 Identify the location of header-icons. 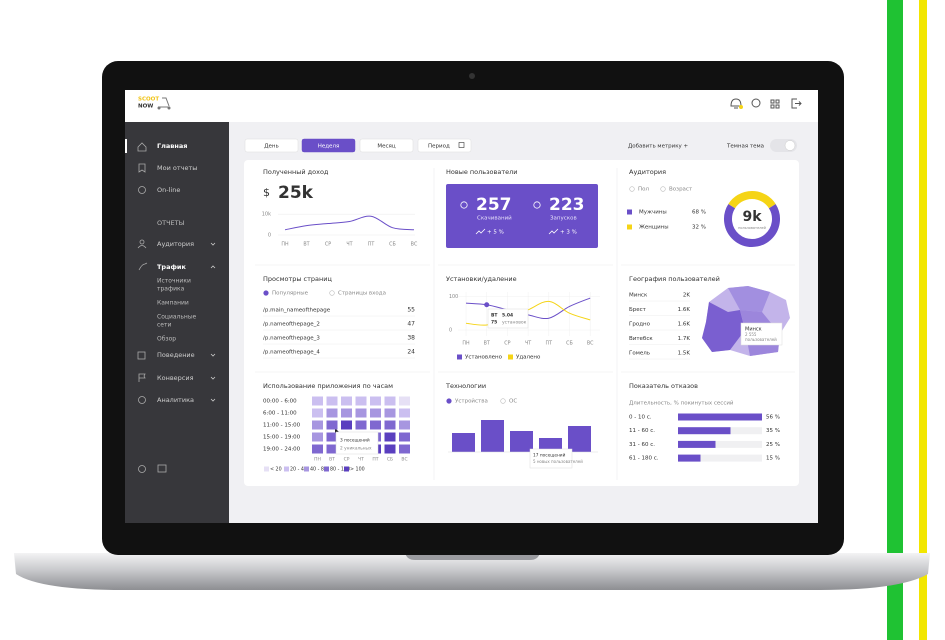
(766, 103).